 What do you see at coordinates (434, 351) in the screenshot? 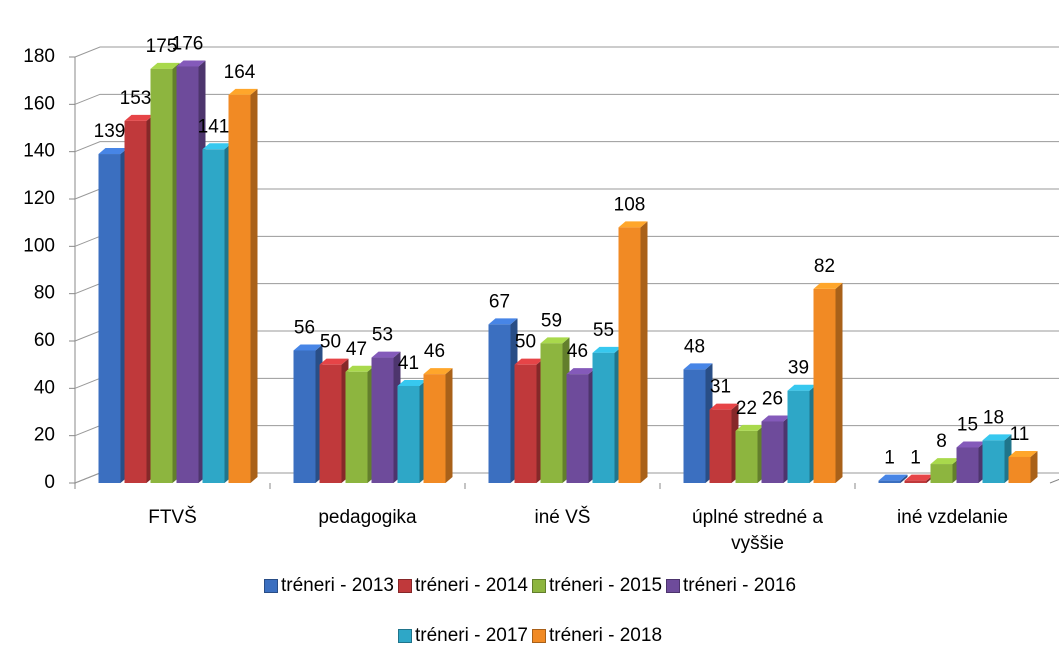
I see `data-label: 46` at bounding box center [434, 351].